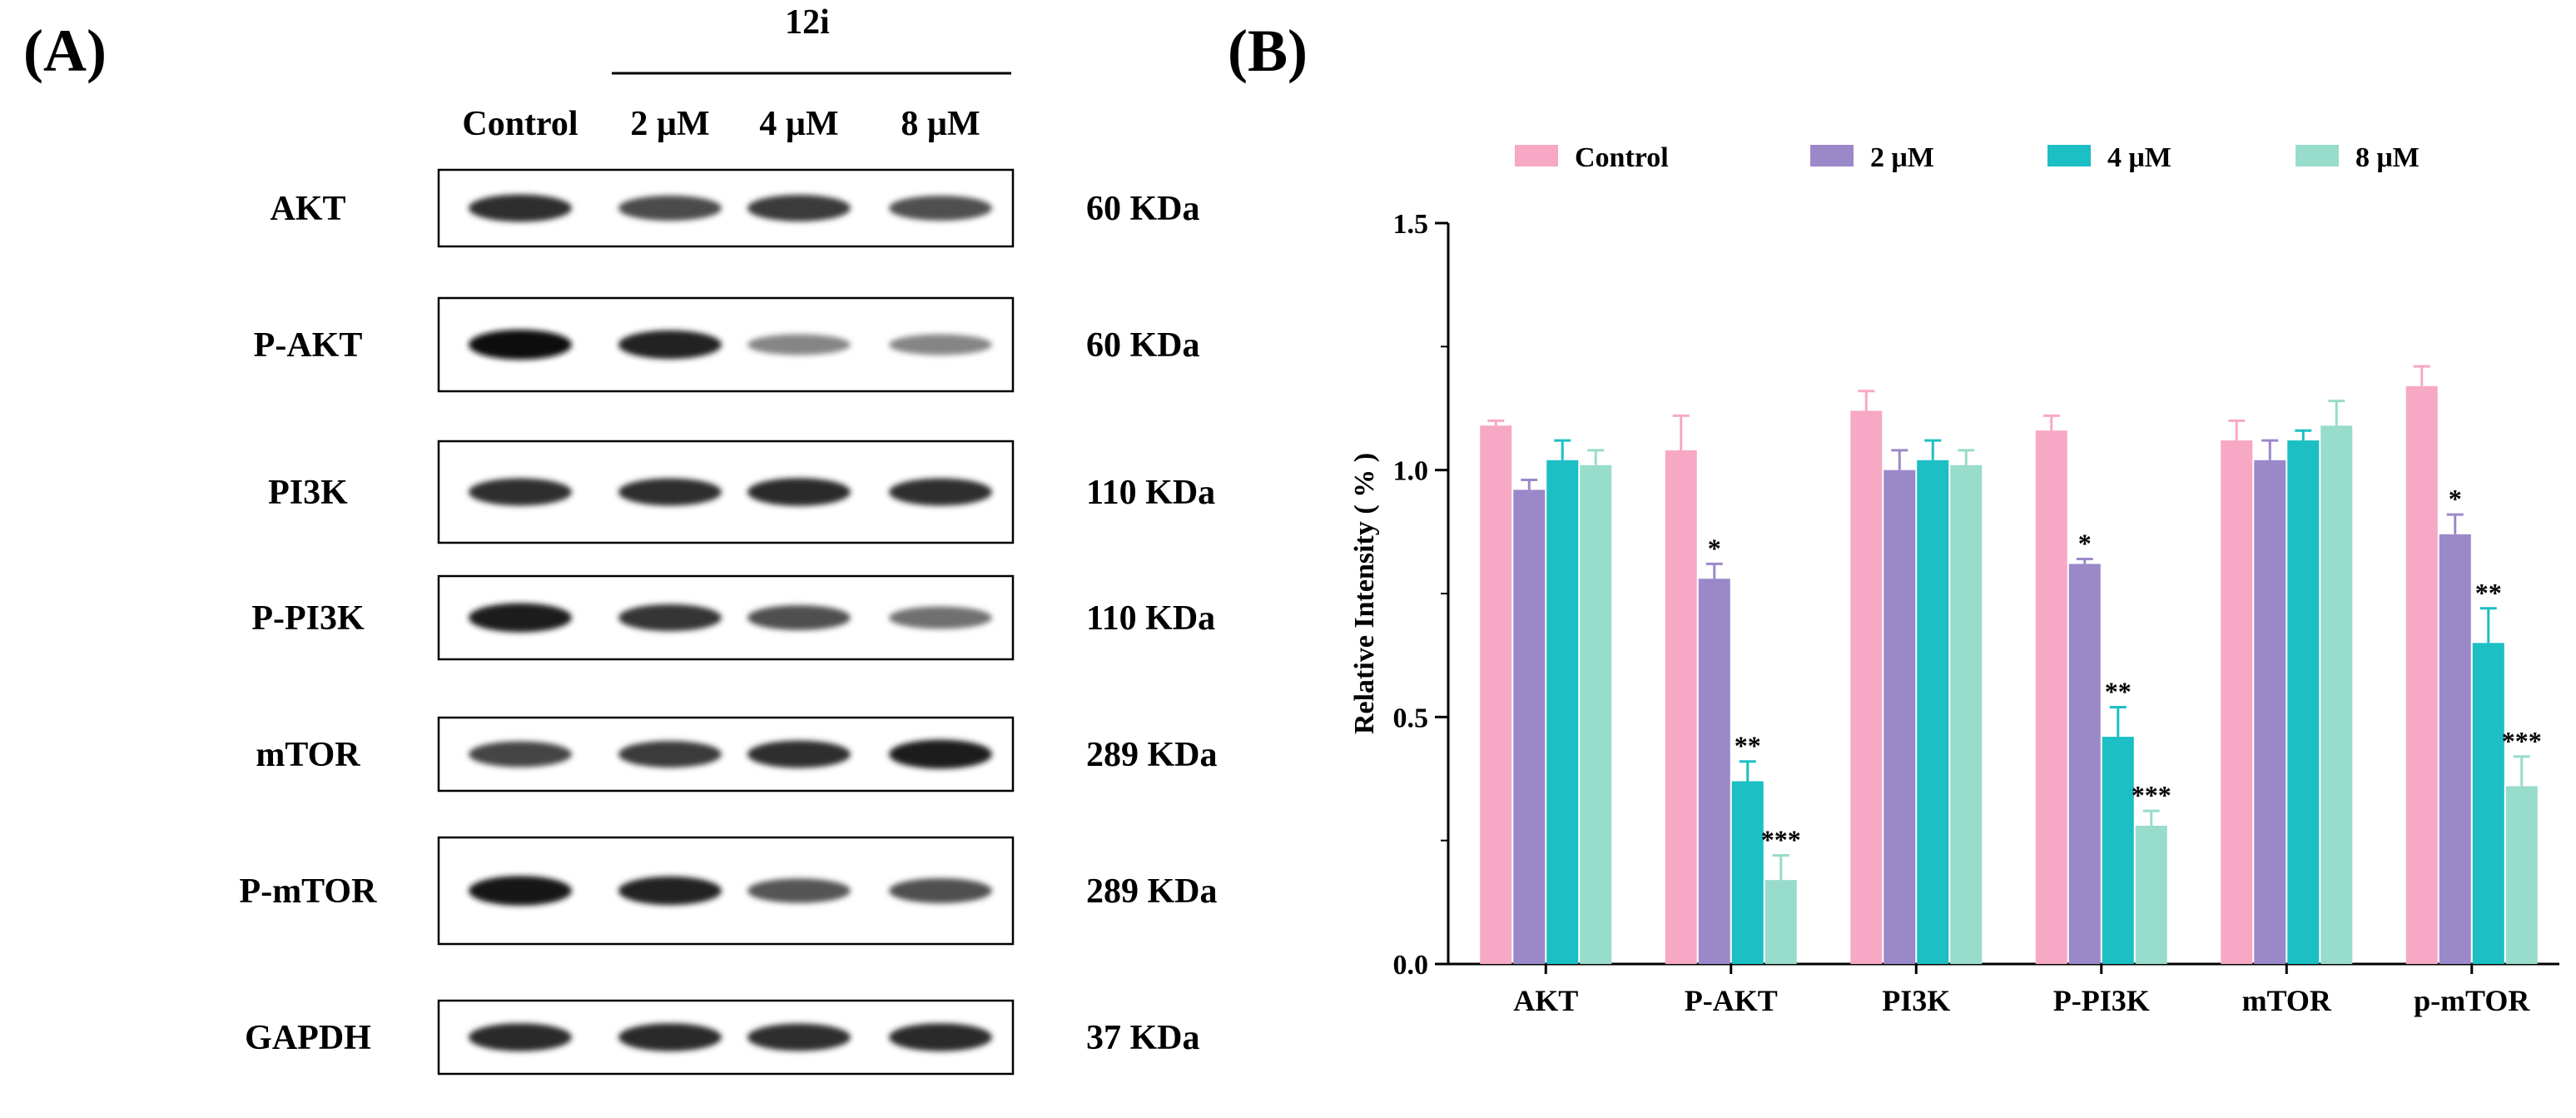  I want to click on protein-label: P-AKT, so click(308, 345).